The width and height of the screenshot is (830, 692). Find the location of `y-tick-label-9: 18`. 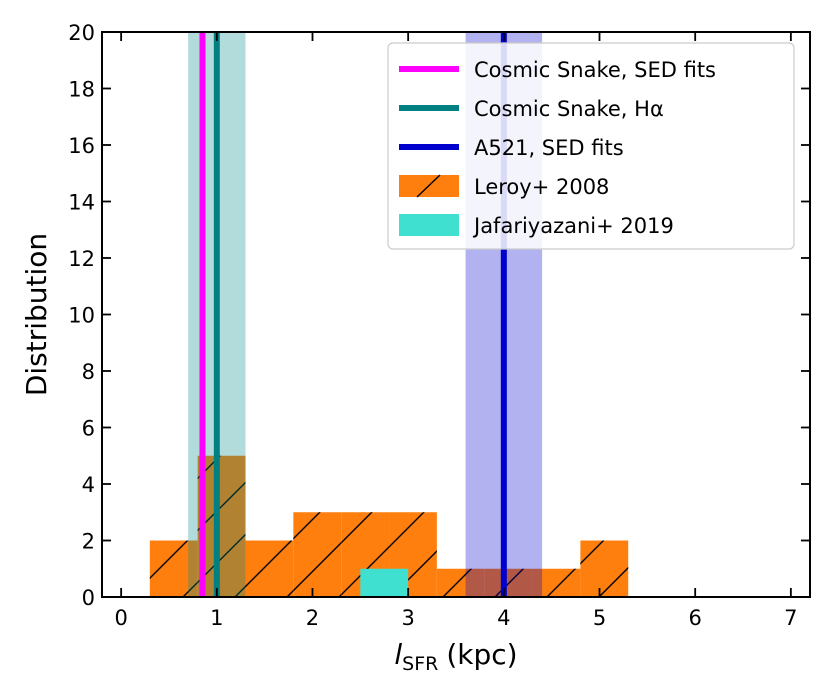

y-tick-label-9: 18 is located at coordinates (81, 90).